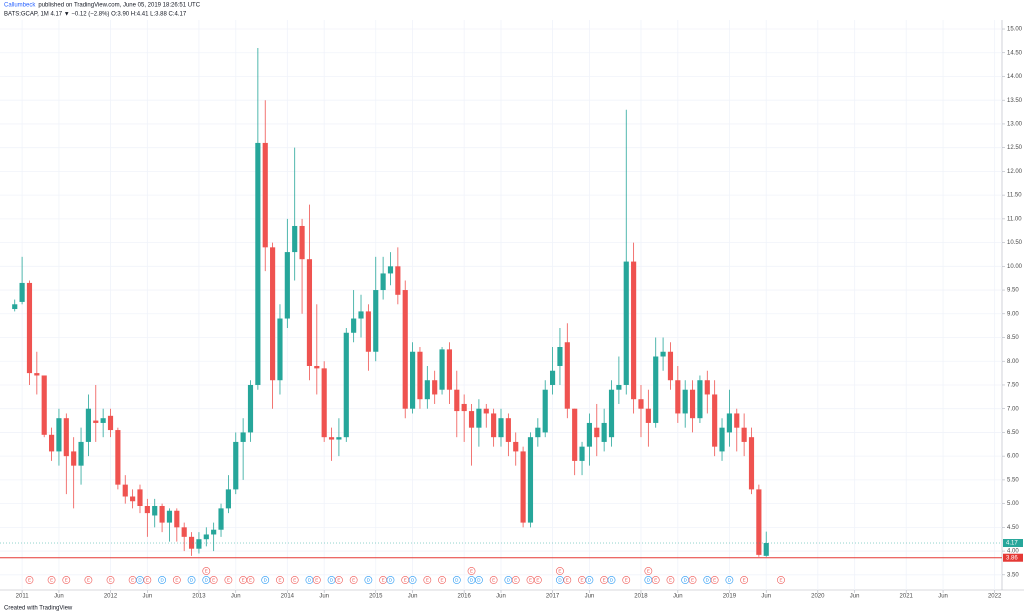 The width and height of the screenshot is (1024, 615). What do you see at coordinates (1013, 557) in the screenshot?
I see `price-line-badge` at bounding box center [1013, 557].